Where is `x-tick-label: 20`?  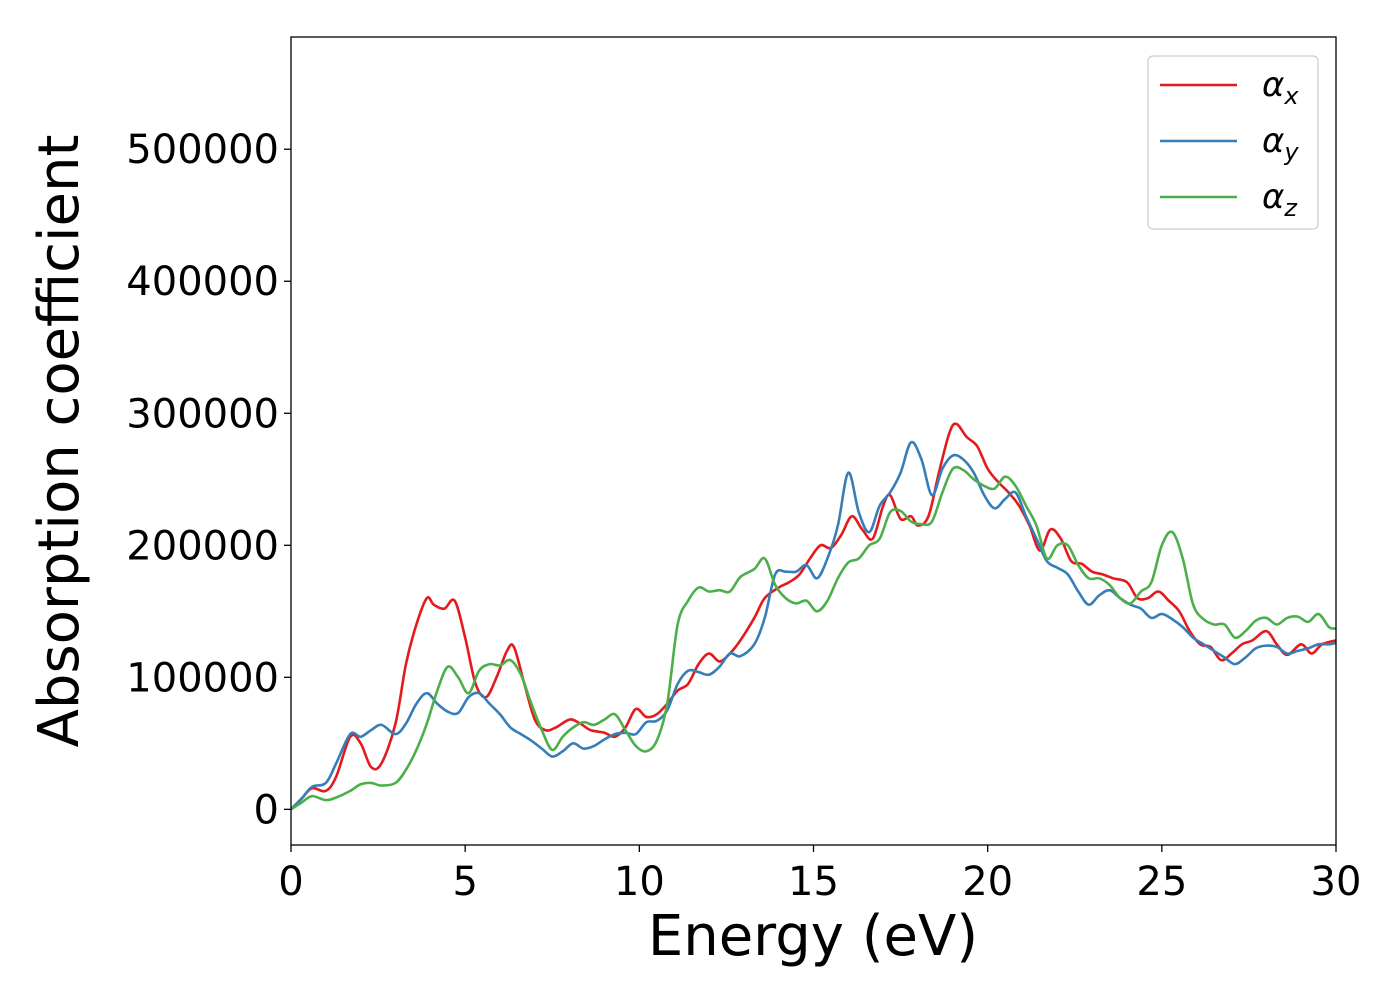 x-tick-label: 20 is located at coordinates (987, 882).